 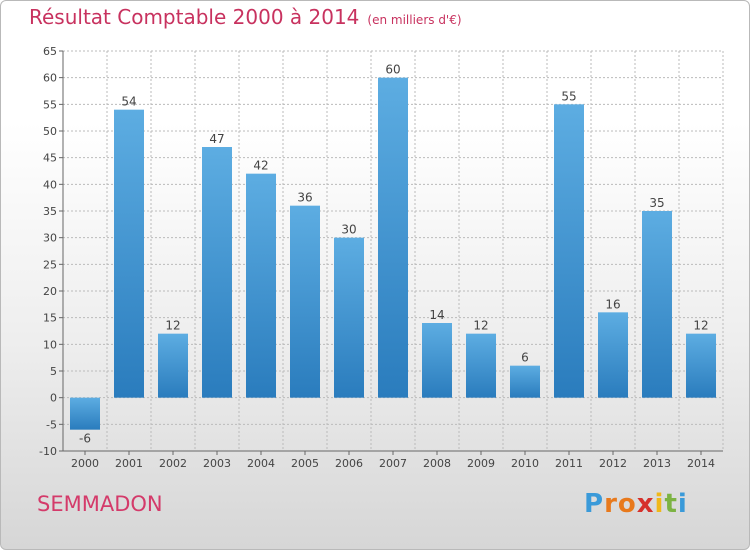 I want to click on bar-2013, so click(x=657, y=304).